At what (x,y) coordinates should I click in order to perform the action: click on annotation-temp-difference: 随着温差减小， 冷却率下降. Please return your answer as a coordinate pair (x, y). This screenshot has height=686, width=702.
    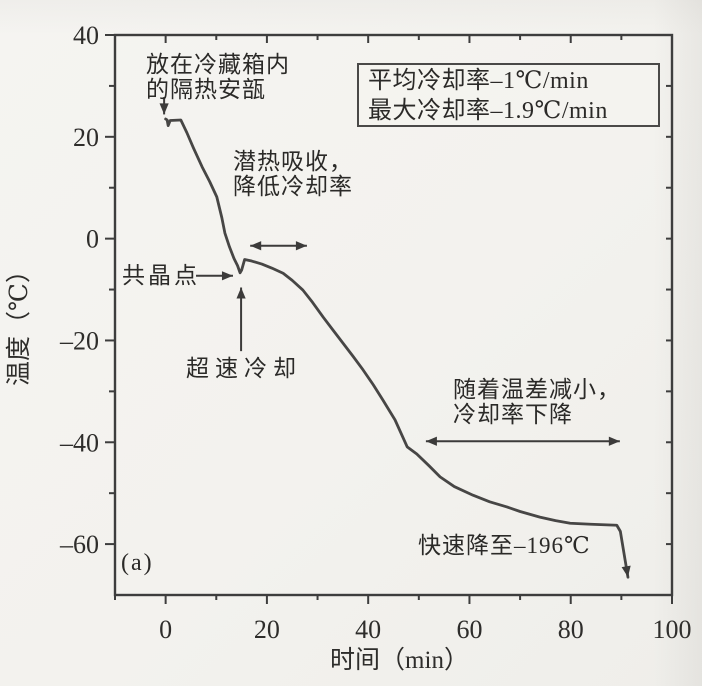
    Looking at the image, I should click on (537, 402).